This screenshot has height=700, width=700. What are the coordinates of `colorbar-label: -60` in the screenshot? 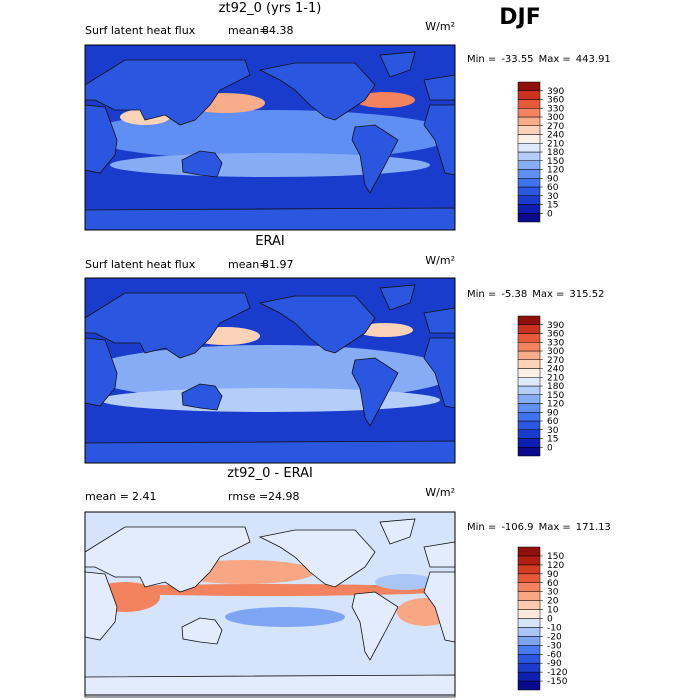 It's located at (554, 655).